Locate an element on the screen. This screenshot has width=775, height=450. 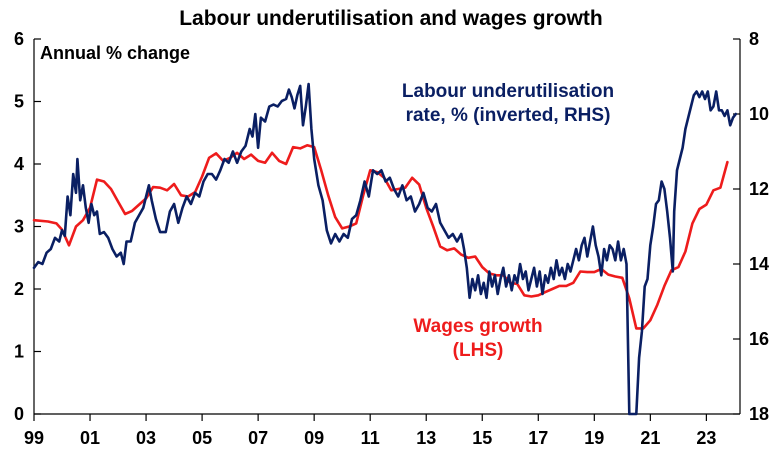
right-tick-label: 8 is located at coordinates (754, 39).